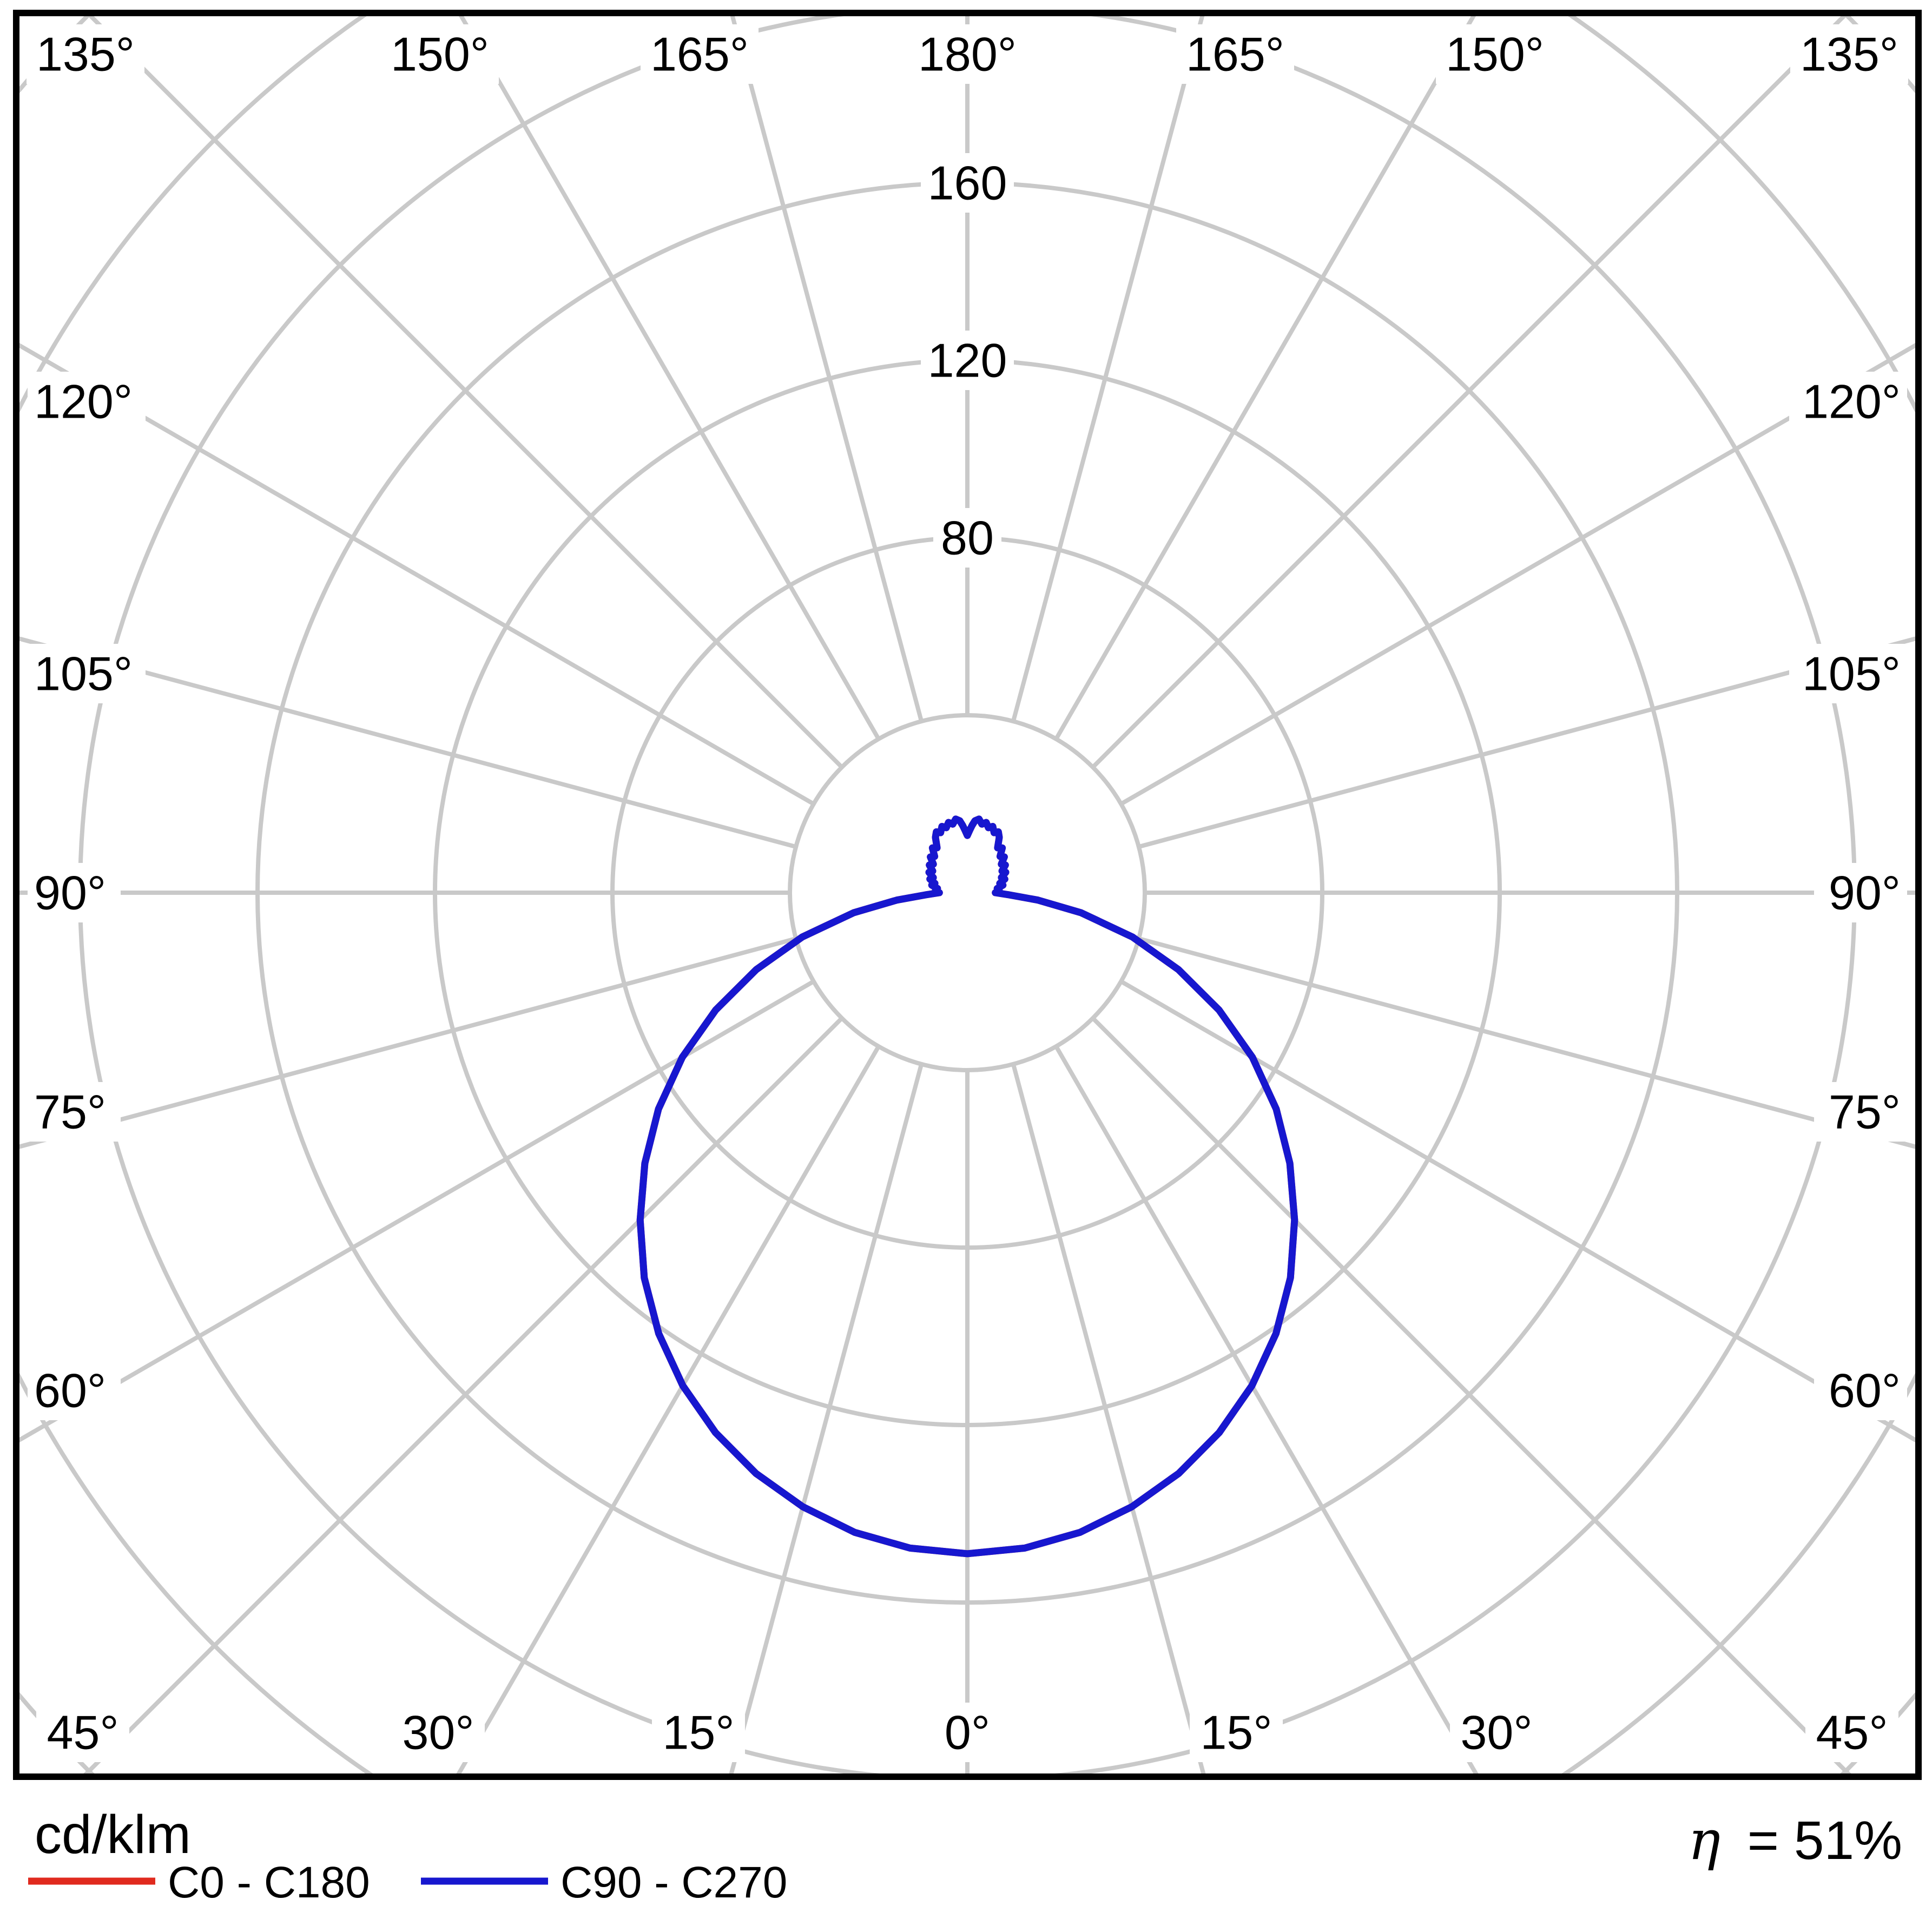  I want to click on legend: C0 - C180 C90 - C270, so click(407, 1882).